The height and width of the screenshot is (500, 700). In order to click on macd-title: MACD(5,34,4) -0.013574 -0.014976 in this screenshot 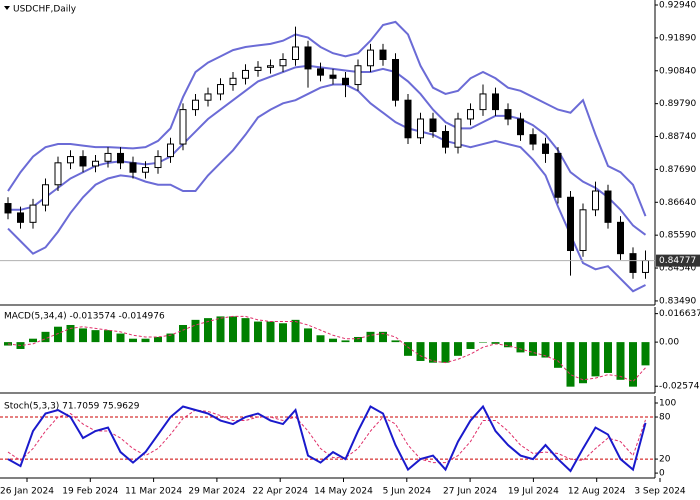, I will do `click(84, 317)`.